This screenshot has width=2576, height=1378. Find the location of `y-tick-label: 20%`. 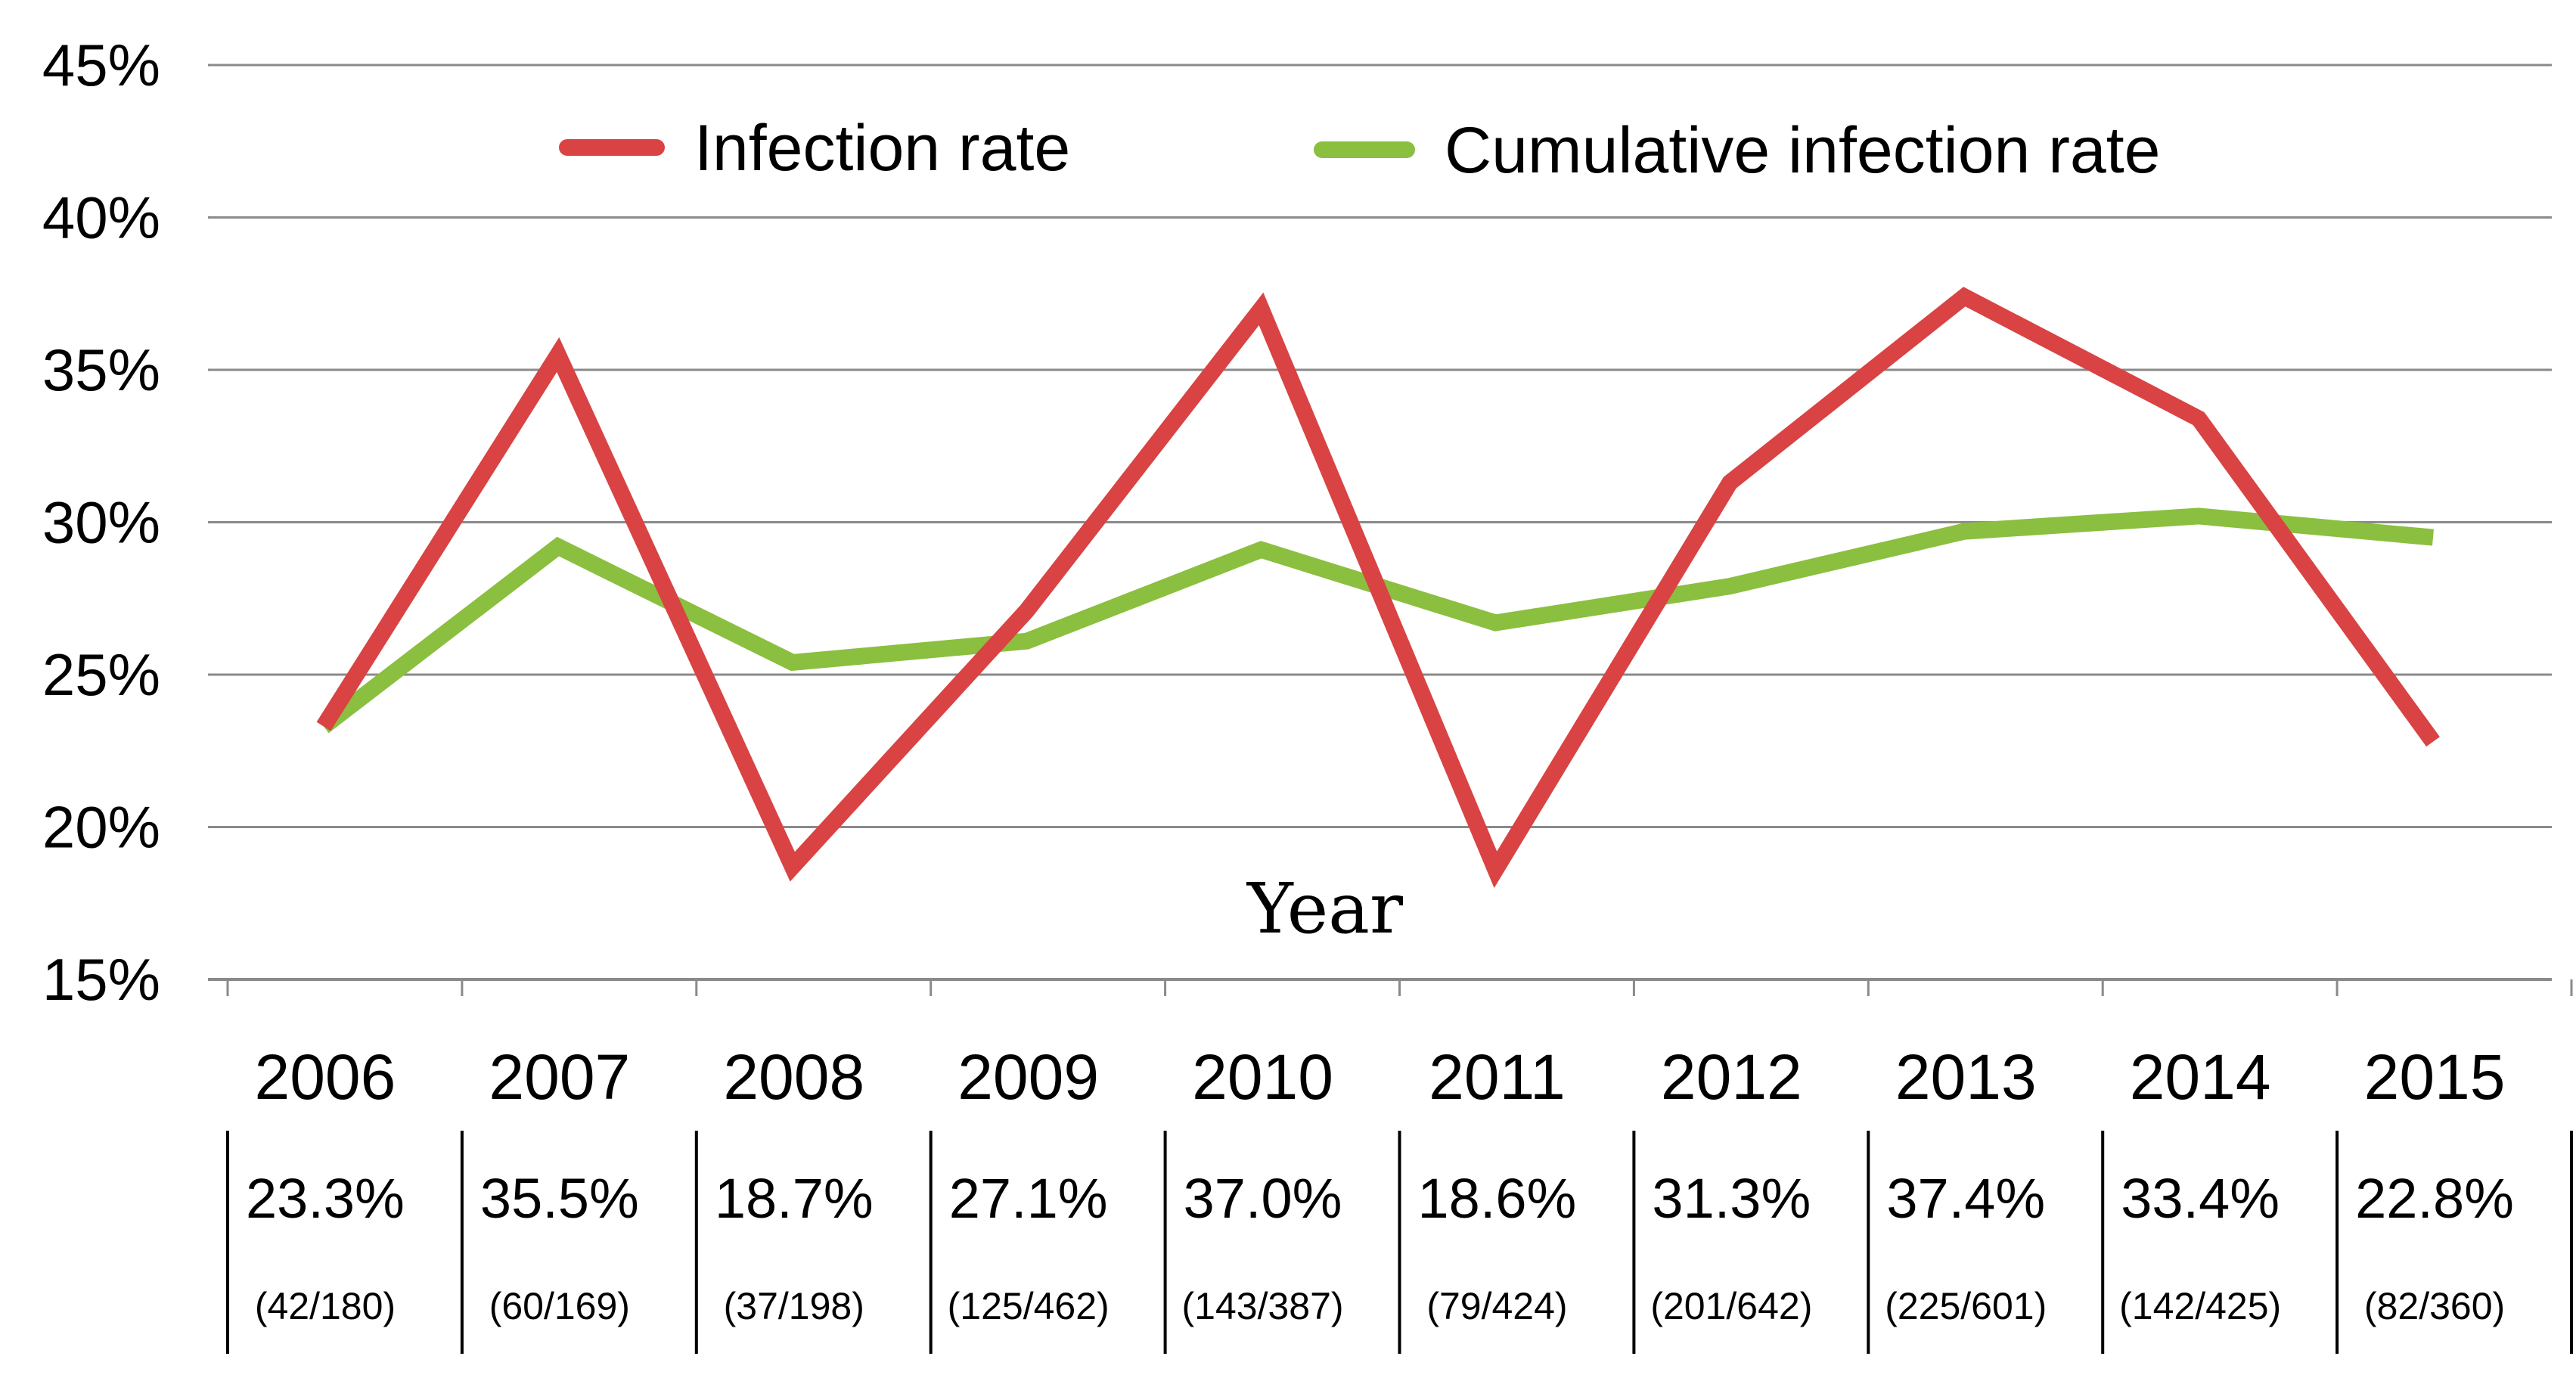

y-tick-label: 20% is located at coordinates (101, 827).